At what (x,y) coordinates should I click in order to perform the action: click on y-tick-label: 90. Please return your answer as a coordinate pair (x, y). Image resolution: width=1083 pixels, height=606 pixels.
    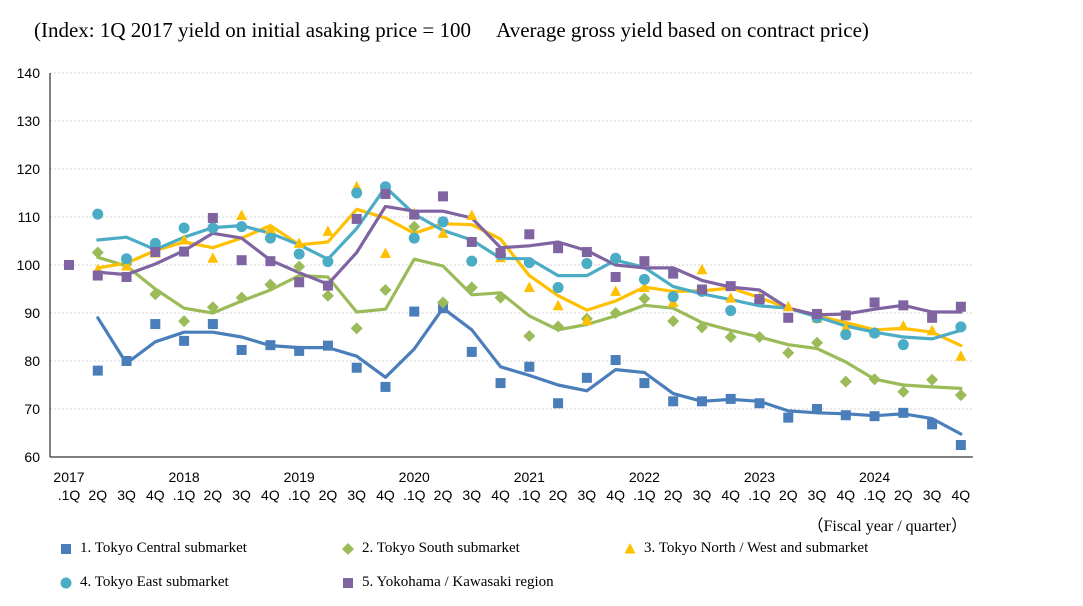
    Looking at the image, I should click on (32, 313).